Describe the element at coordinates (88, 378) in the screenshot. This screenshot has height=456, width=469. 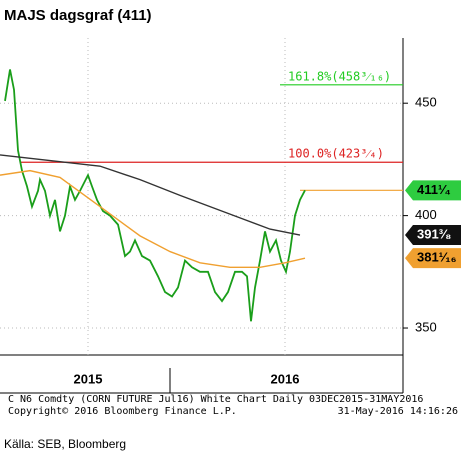
I see `x-tick-label: 2015` at that location.